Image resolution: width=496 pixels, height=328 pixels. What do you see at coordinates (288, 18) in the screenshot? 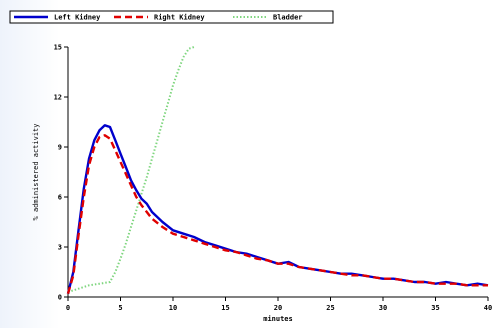
I see `legend-label: Bladder` at bounding box center [288, 18].